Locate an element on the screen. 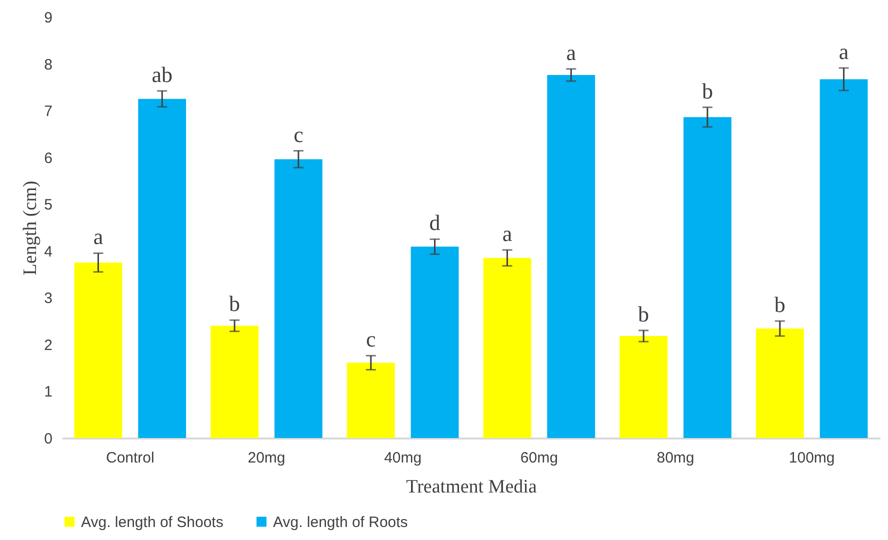  y-tick-label: 4 is located at coordinates (48, 251).